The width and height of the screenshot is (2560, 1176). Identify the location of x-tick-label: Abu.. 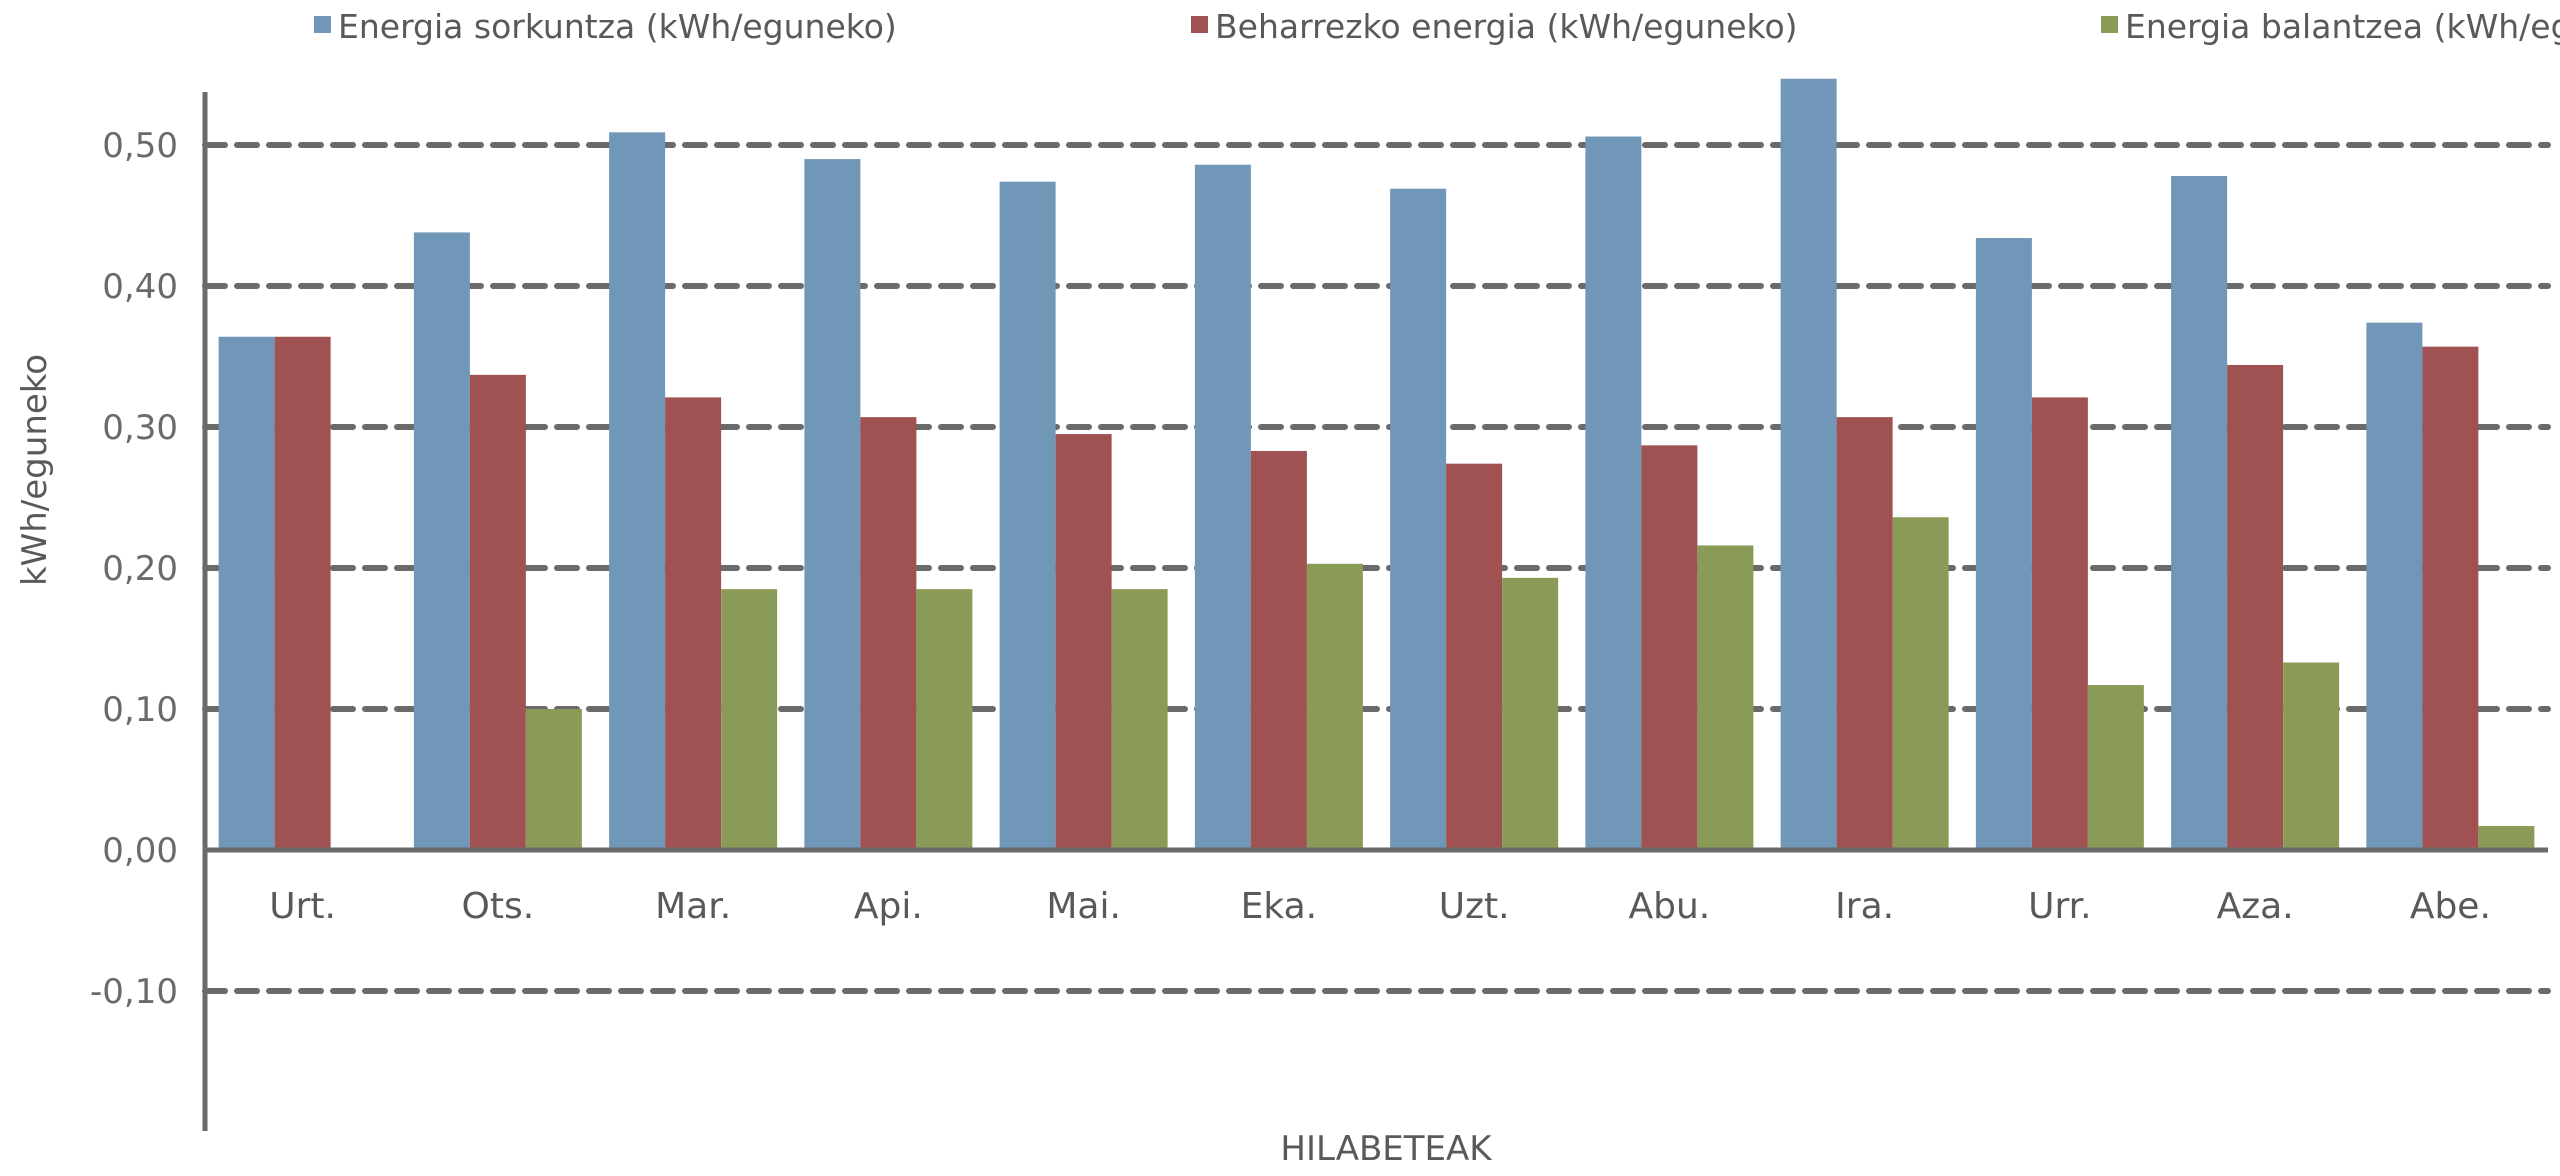
(1670, 906).